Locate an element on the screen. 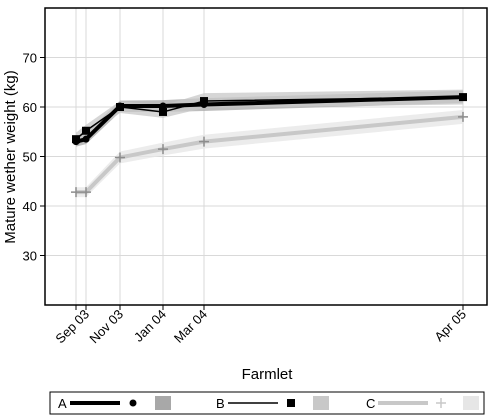 This screenshot has width=500, height=417. y-axis-ticks: 30 40 50 60 70 is located at coordinates (34, 157).